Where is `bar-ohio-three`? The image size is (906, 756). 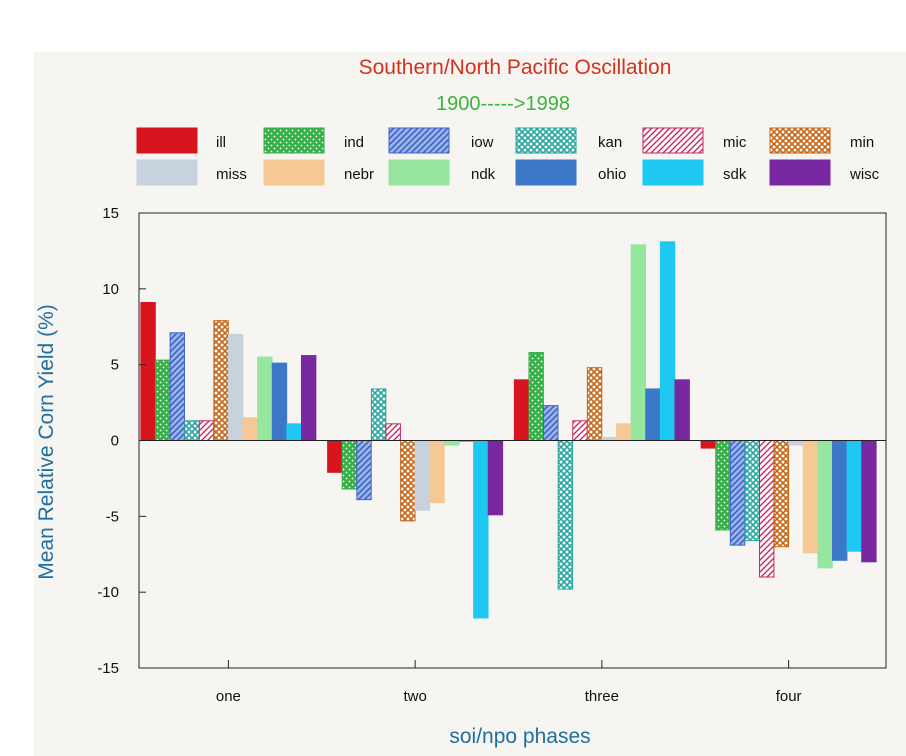
bar-ohio-three is located at coordinates (653, 414).